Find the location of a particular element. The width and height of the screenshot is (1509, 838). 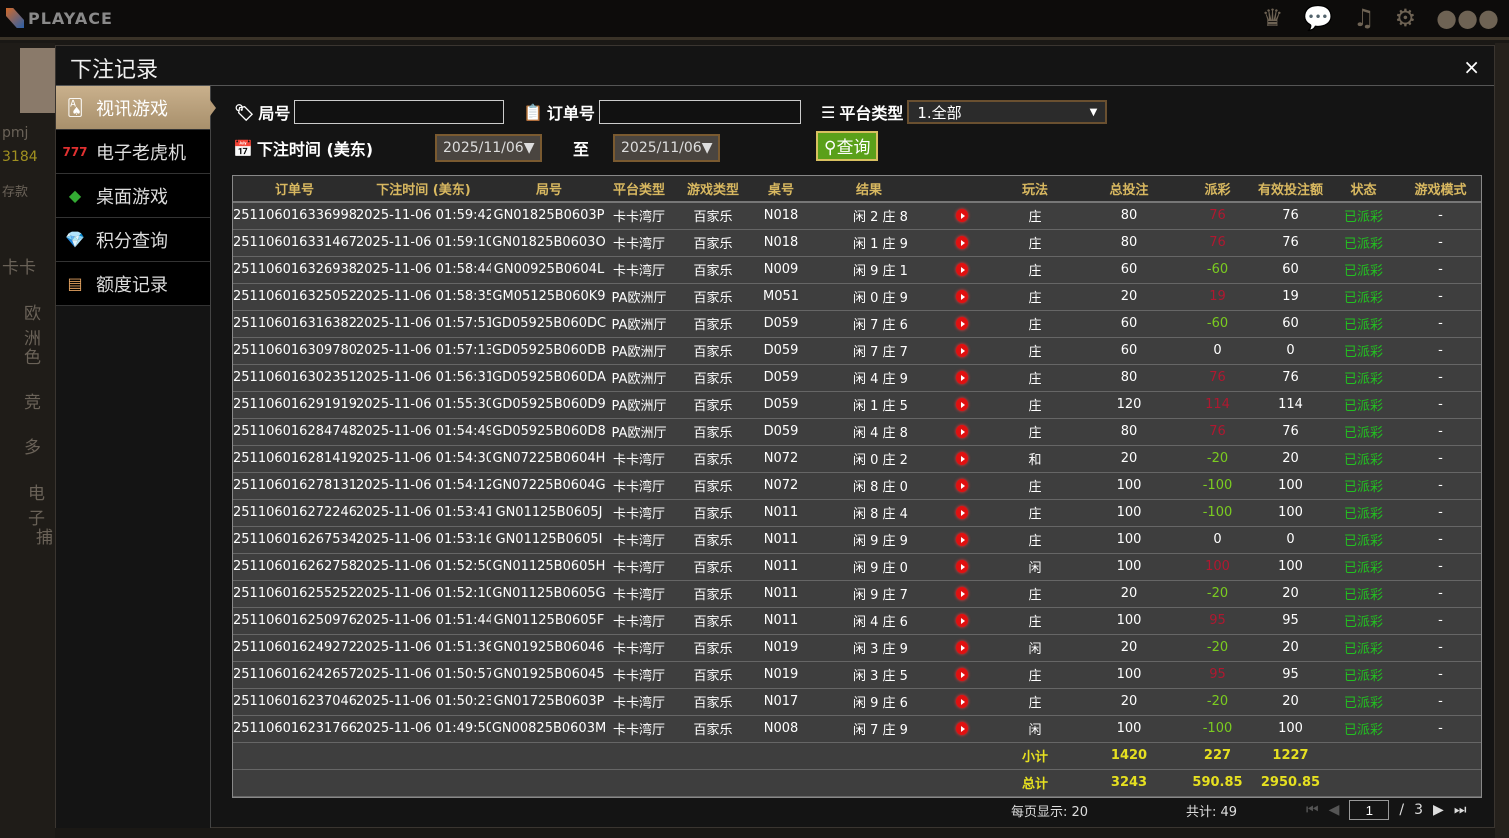

cell-valid-bet: 60 is located at coordinates (1290, 324).